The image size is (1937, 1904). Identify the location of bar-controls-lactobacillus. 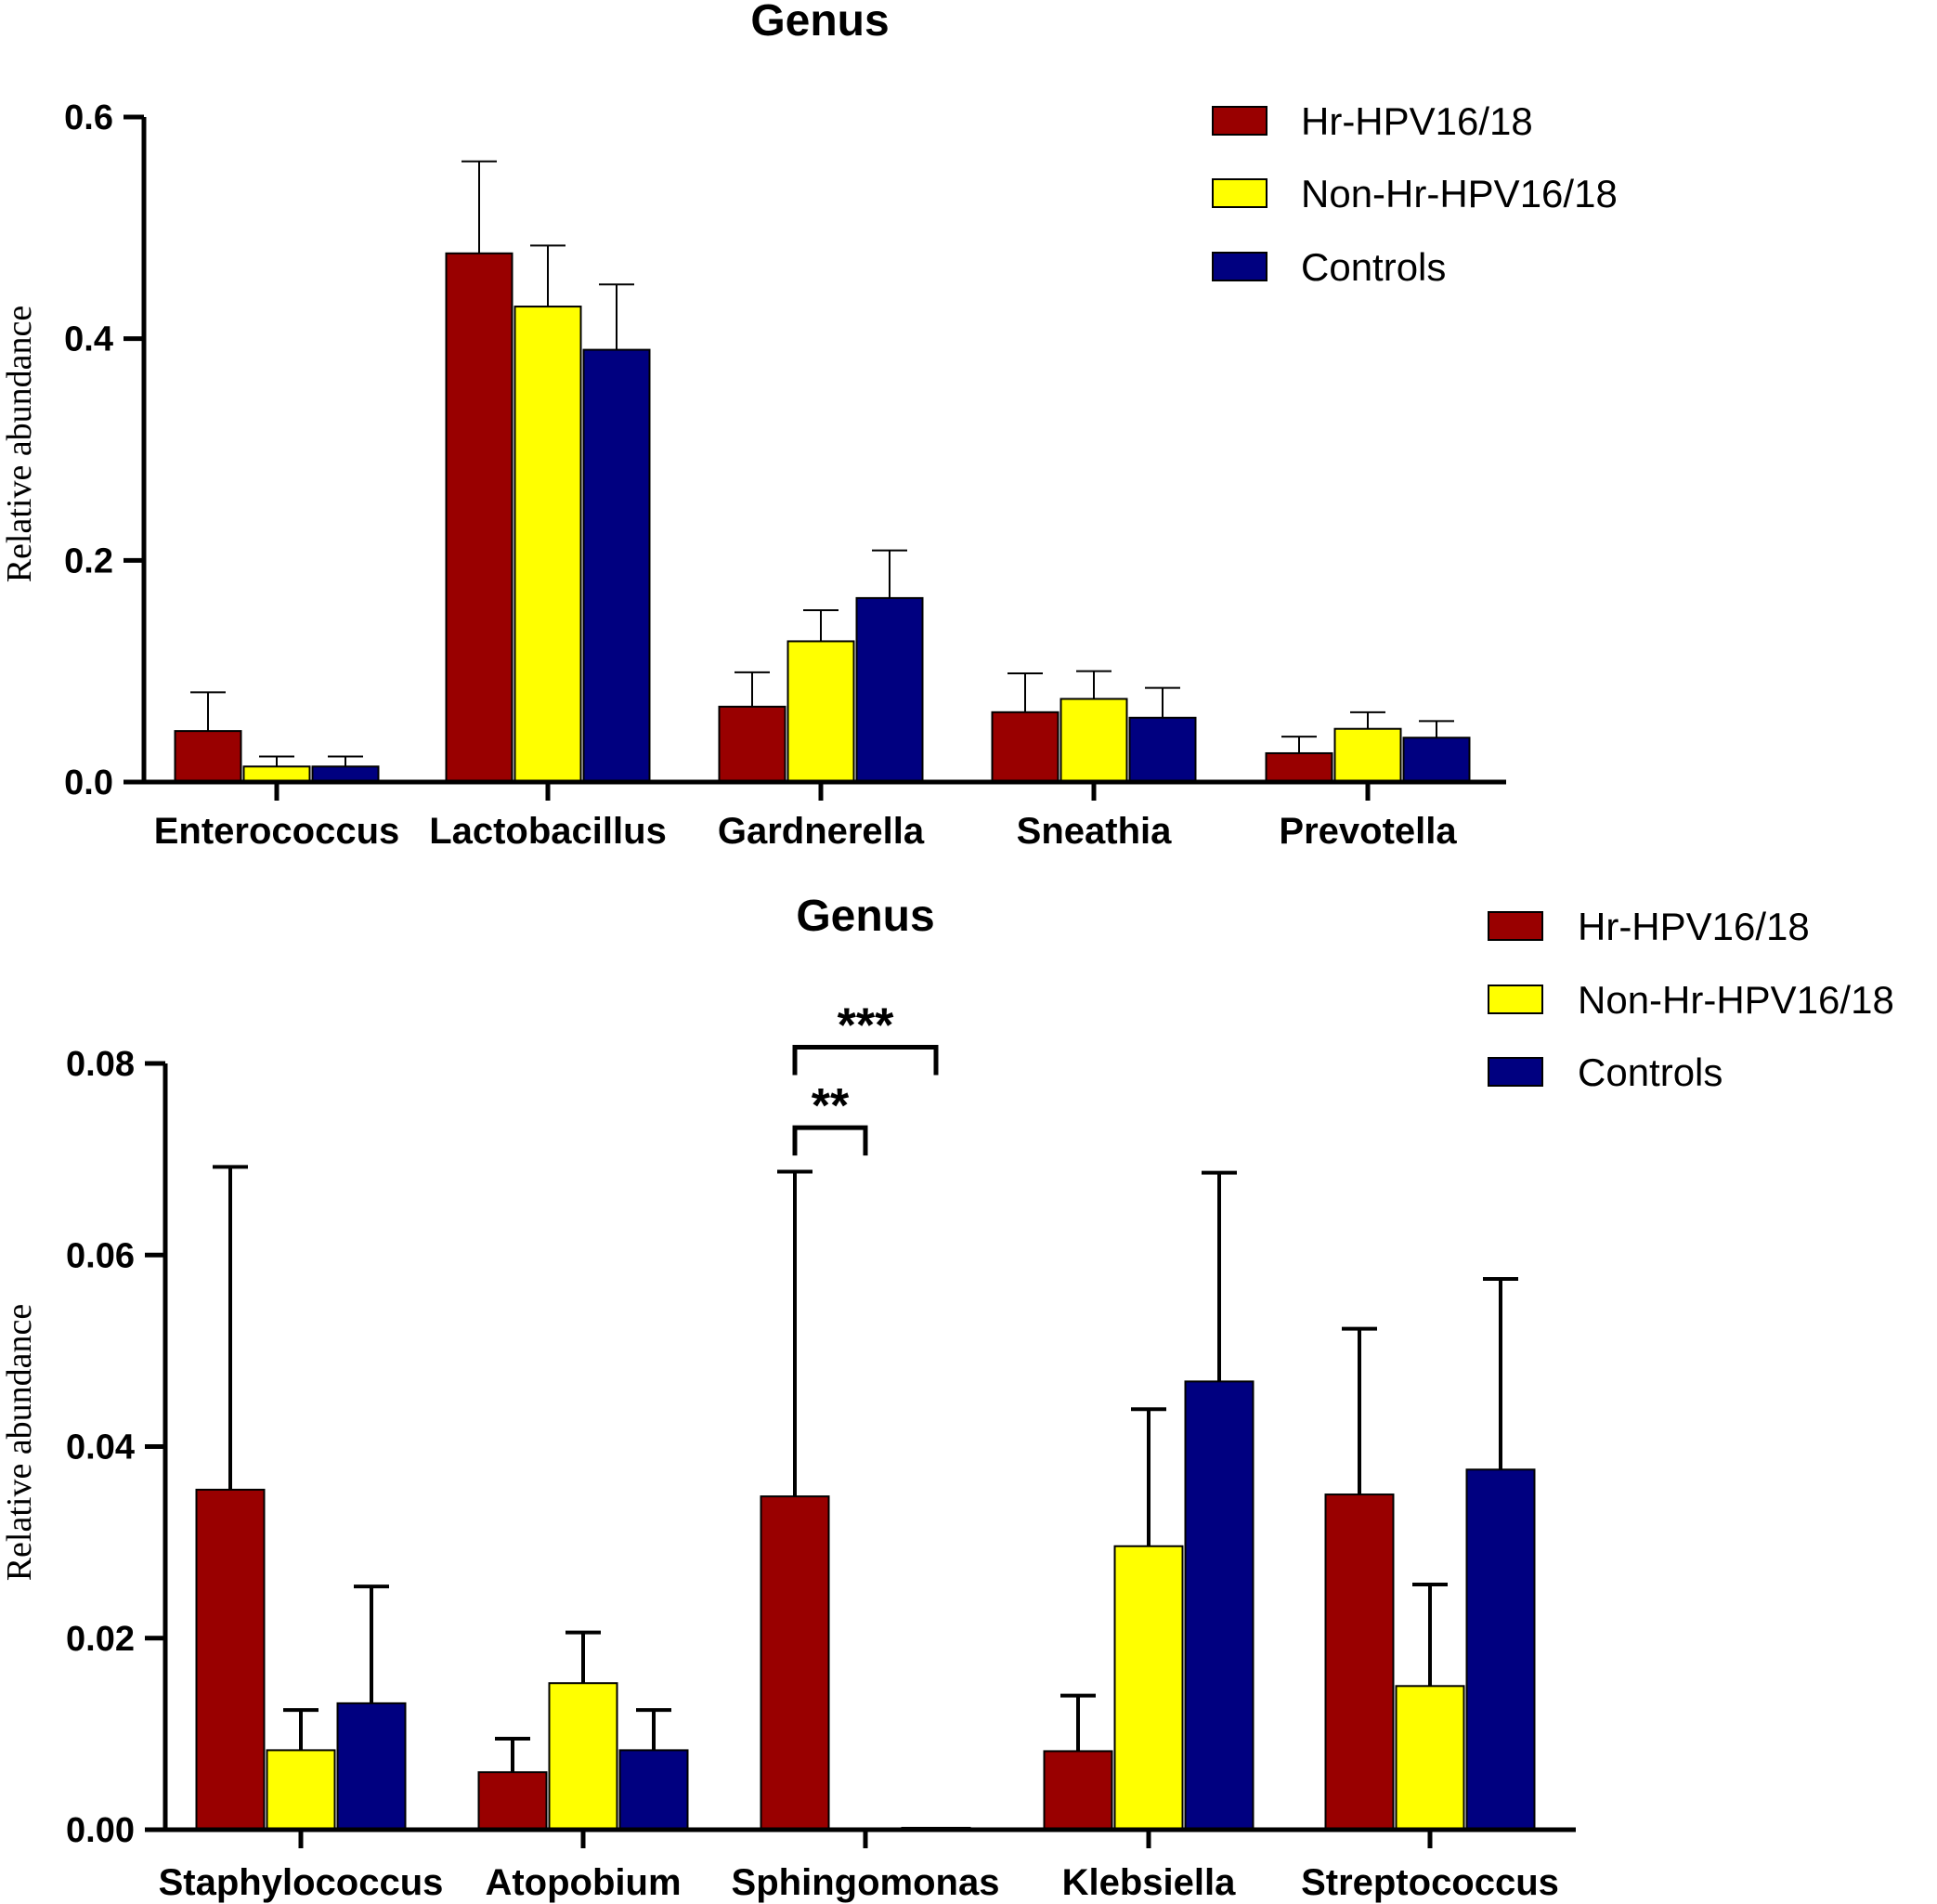
(616, 565).